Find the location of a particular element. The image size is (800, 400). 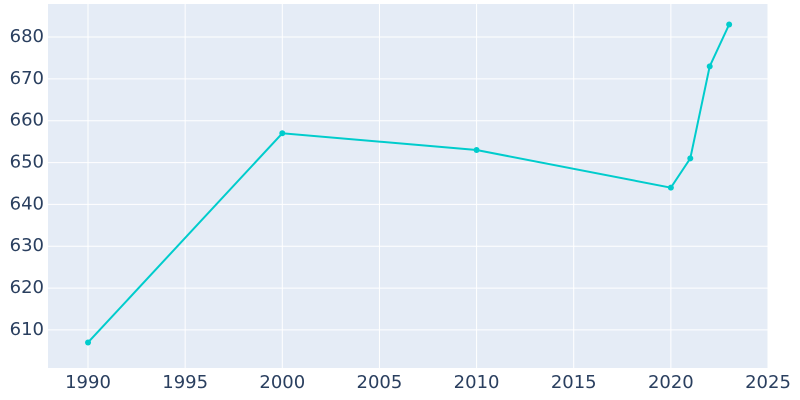

y-tick-label: 660 is located at coordinates (27, 120).